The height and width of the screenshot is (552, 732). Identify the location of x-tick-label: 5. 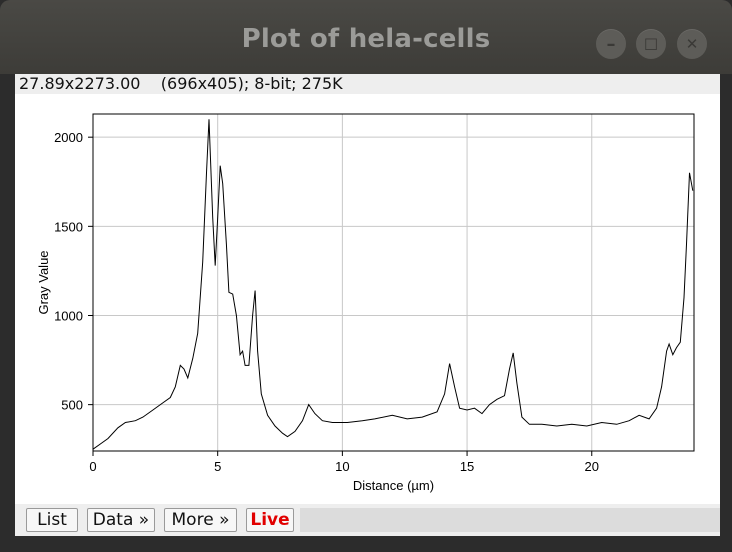
(217, 466).